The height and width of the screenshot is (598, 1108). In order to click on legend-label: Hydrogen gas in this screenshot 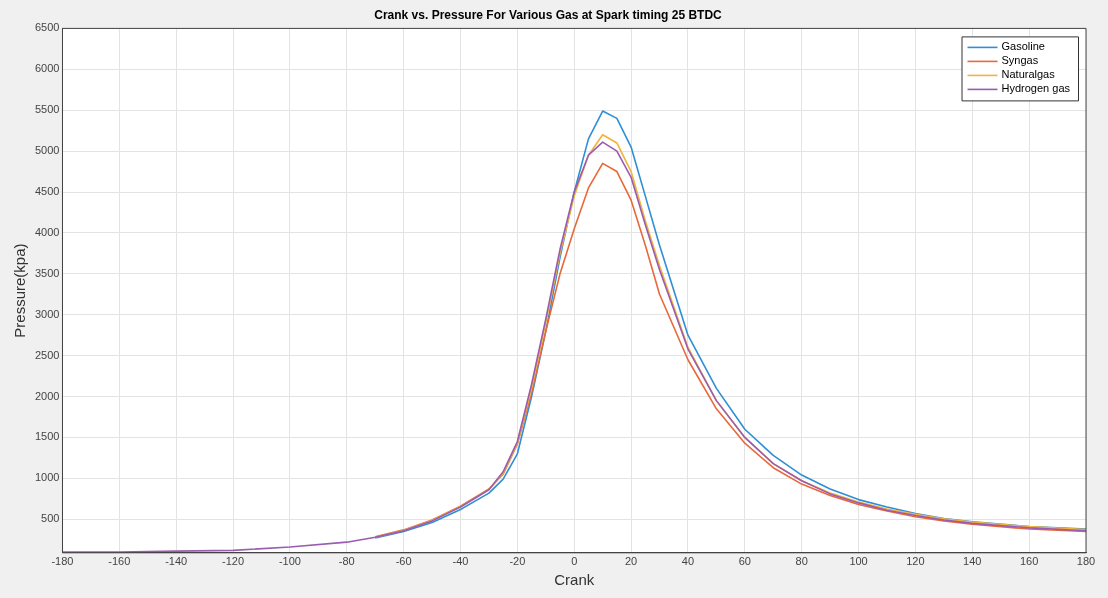, I will do `click(1036, 88)`.